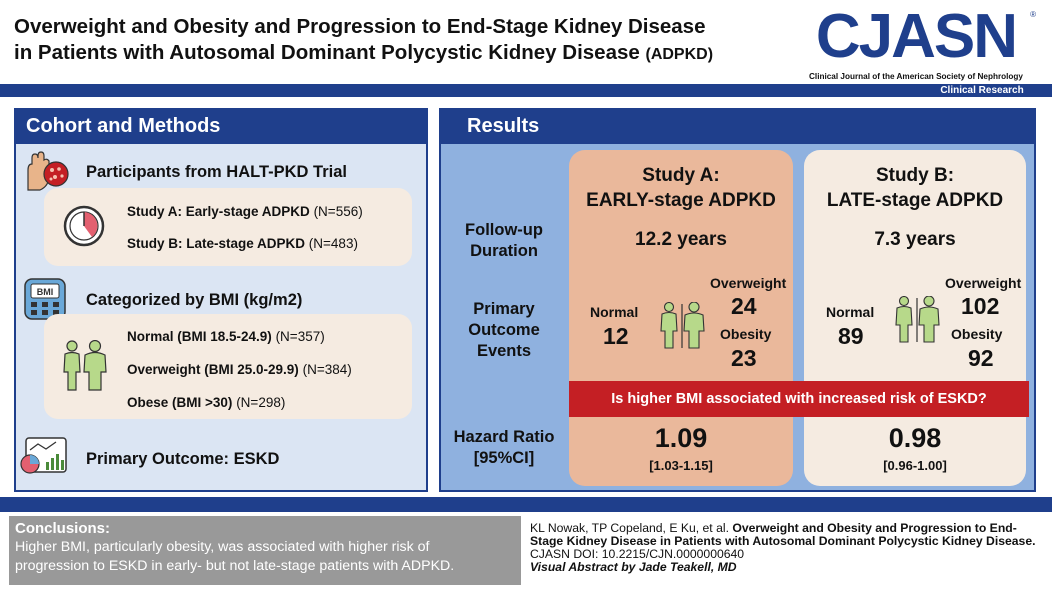 This screenshot has height=591, width=1052. I want to click on study-a-title-1: Study A:, so click(681, 175).